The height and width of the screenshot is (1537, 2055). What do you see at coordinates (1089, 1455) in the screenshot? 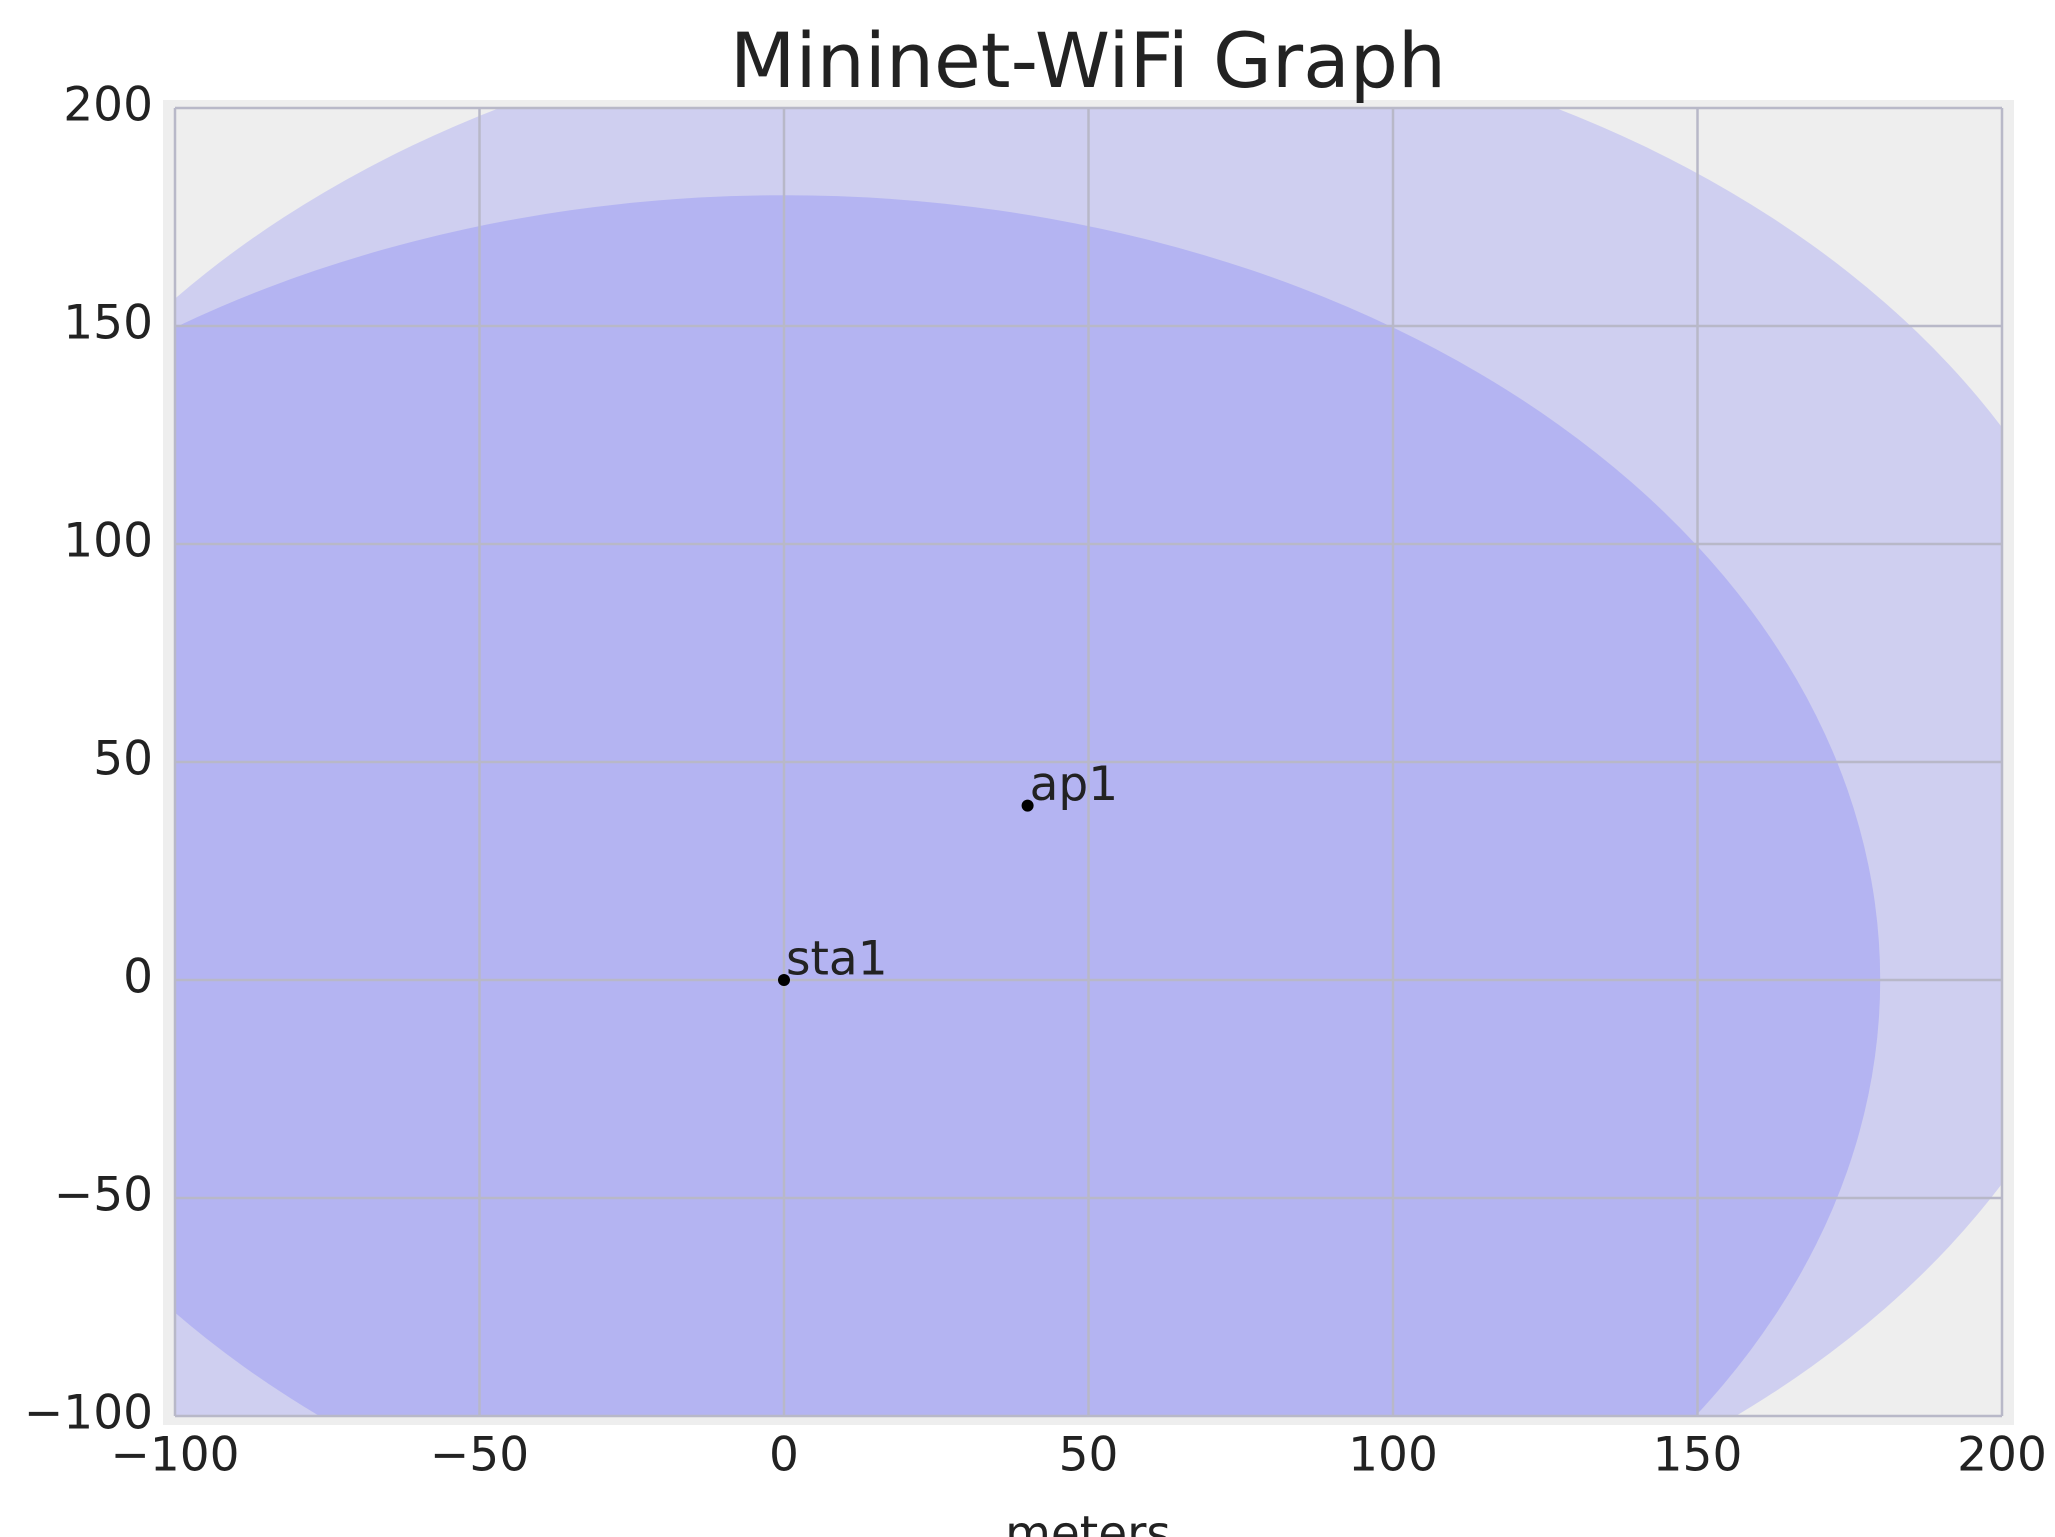
I see `x-tick-label: 50` at bounding box center [1089, 1455].